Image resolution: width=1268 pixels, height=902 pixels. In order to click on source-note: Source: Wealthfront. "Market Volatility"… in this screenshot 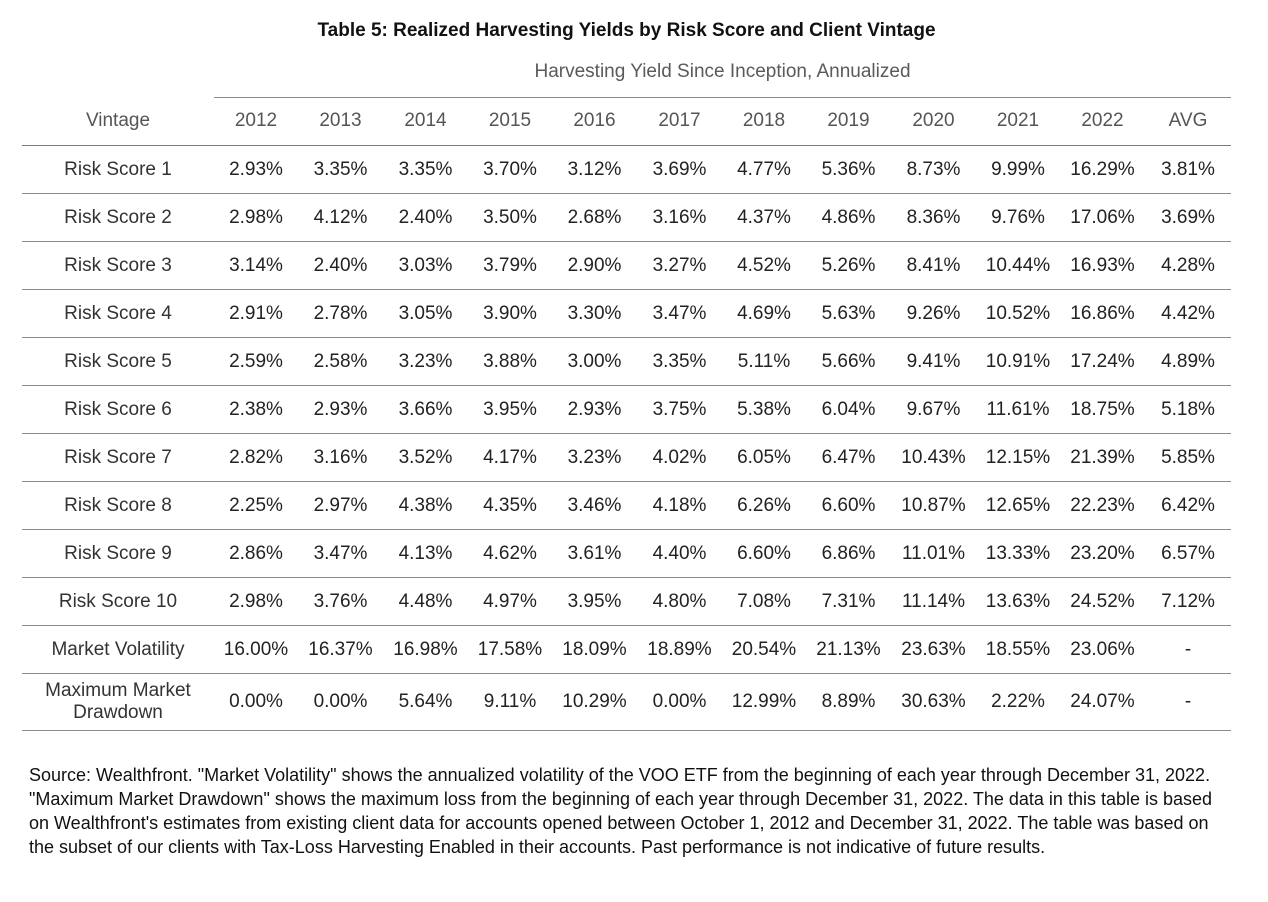, I will do `click(621, 811)`.